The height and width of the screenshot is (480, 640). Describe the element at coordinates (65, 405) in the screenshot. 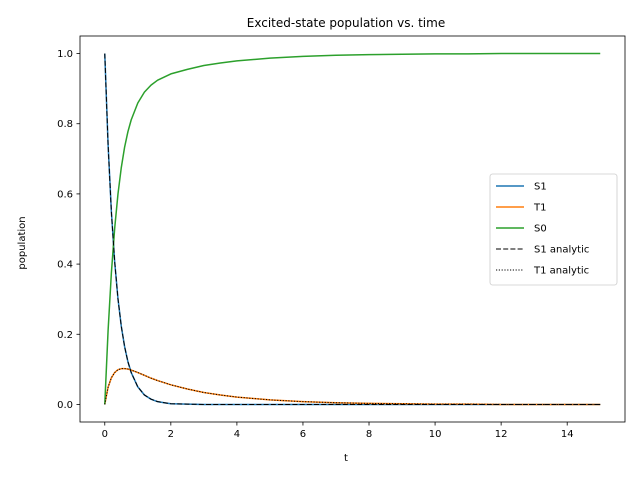

I see `y-tick-label: 0.0` at that location.